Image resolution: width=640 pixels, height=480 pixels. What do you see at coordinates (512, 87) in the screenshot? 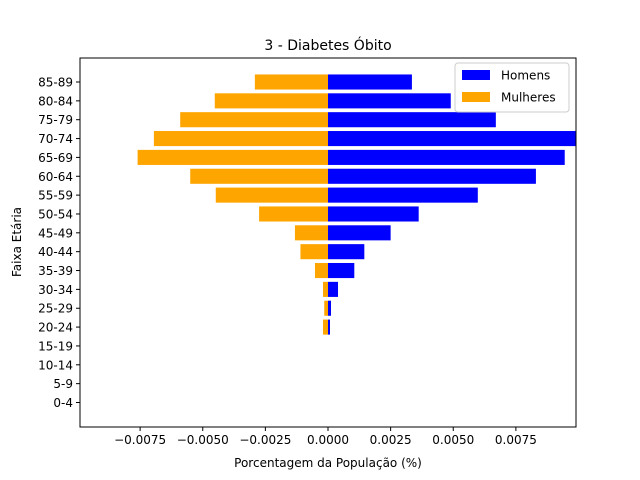
I see `legend: Homens Mulheres` at bounding box center [512, 87].